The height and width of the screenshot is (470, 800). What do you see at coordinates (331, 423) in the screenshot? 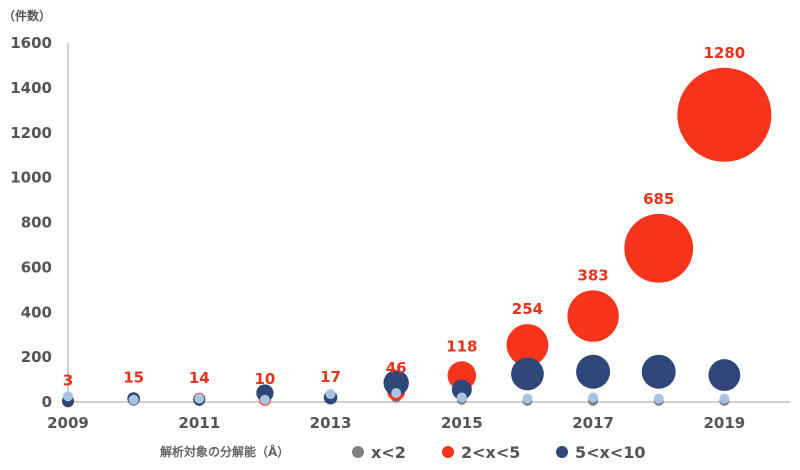
I see `x-tick-label: 2013` at bounding box center [331, 423].